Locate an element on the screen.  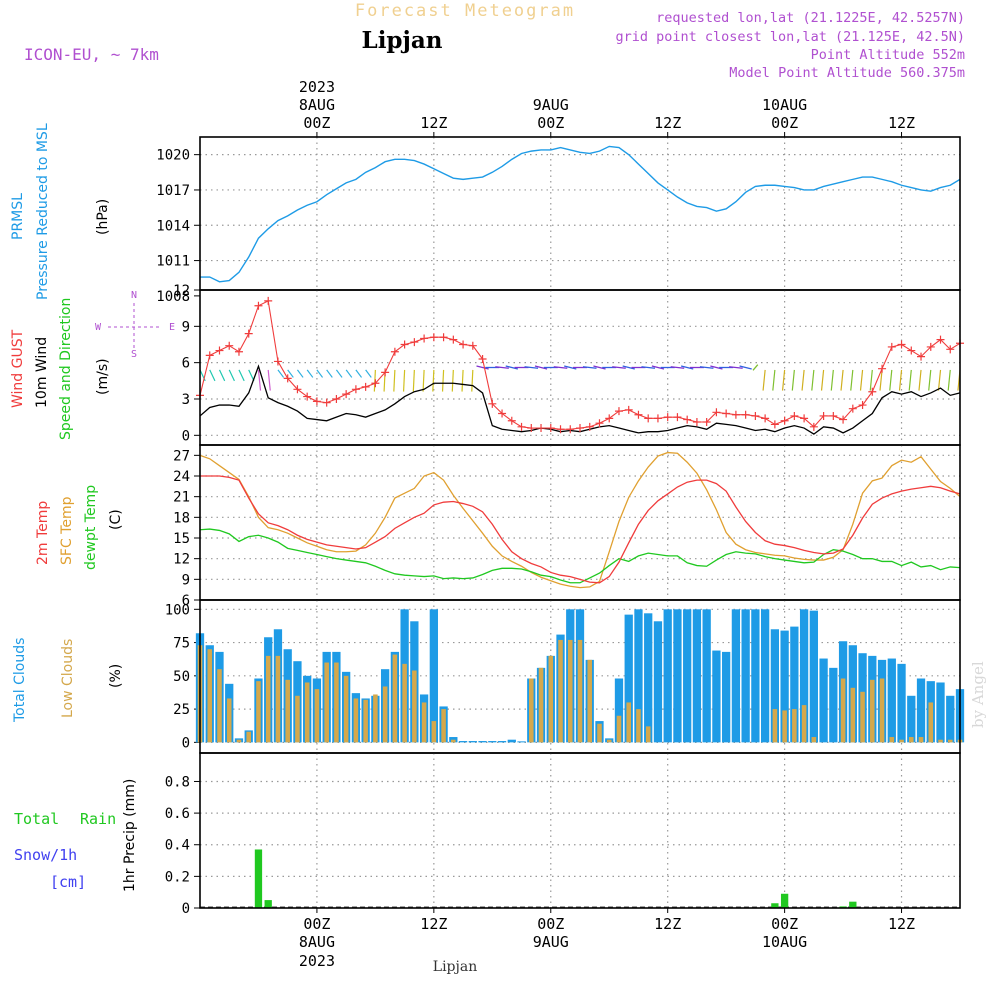
watermark: by Angel is located at coordinates (978, 694).